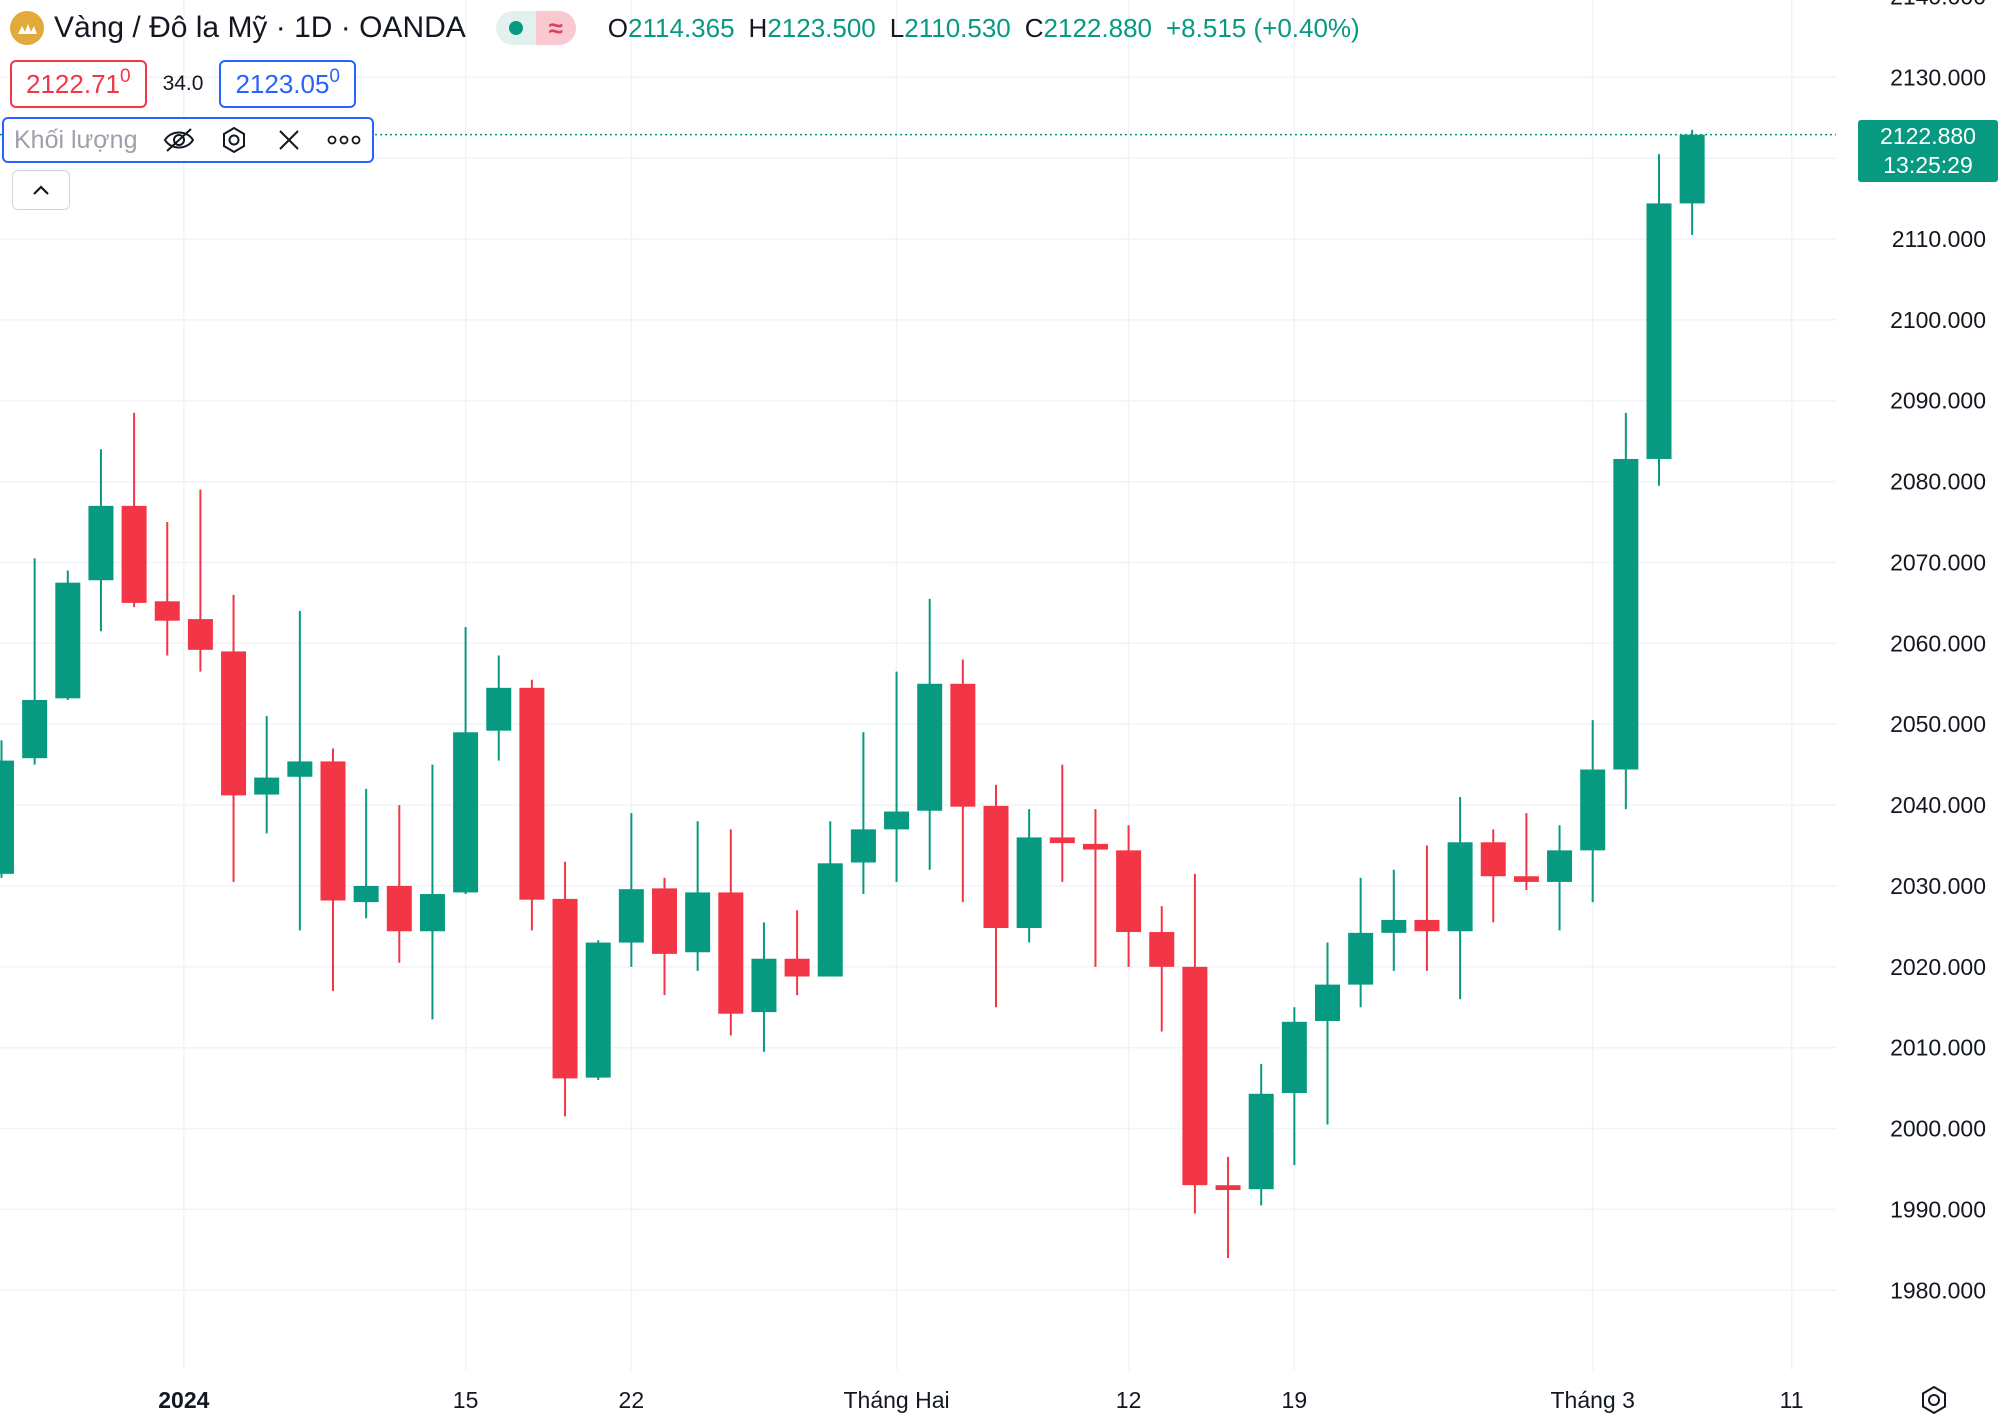  What do you see at coordinates (125, 76) in the screenshot?
I see `sell-price-sup: 0` at bounding box center [125, 76].